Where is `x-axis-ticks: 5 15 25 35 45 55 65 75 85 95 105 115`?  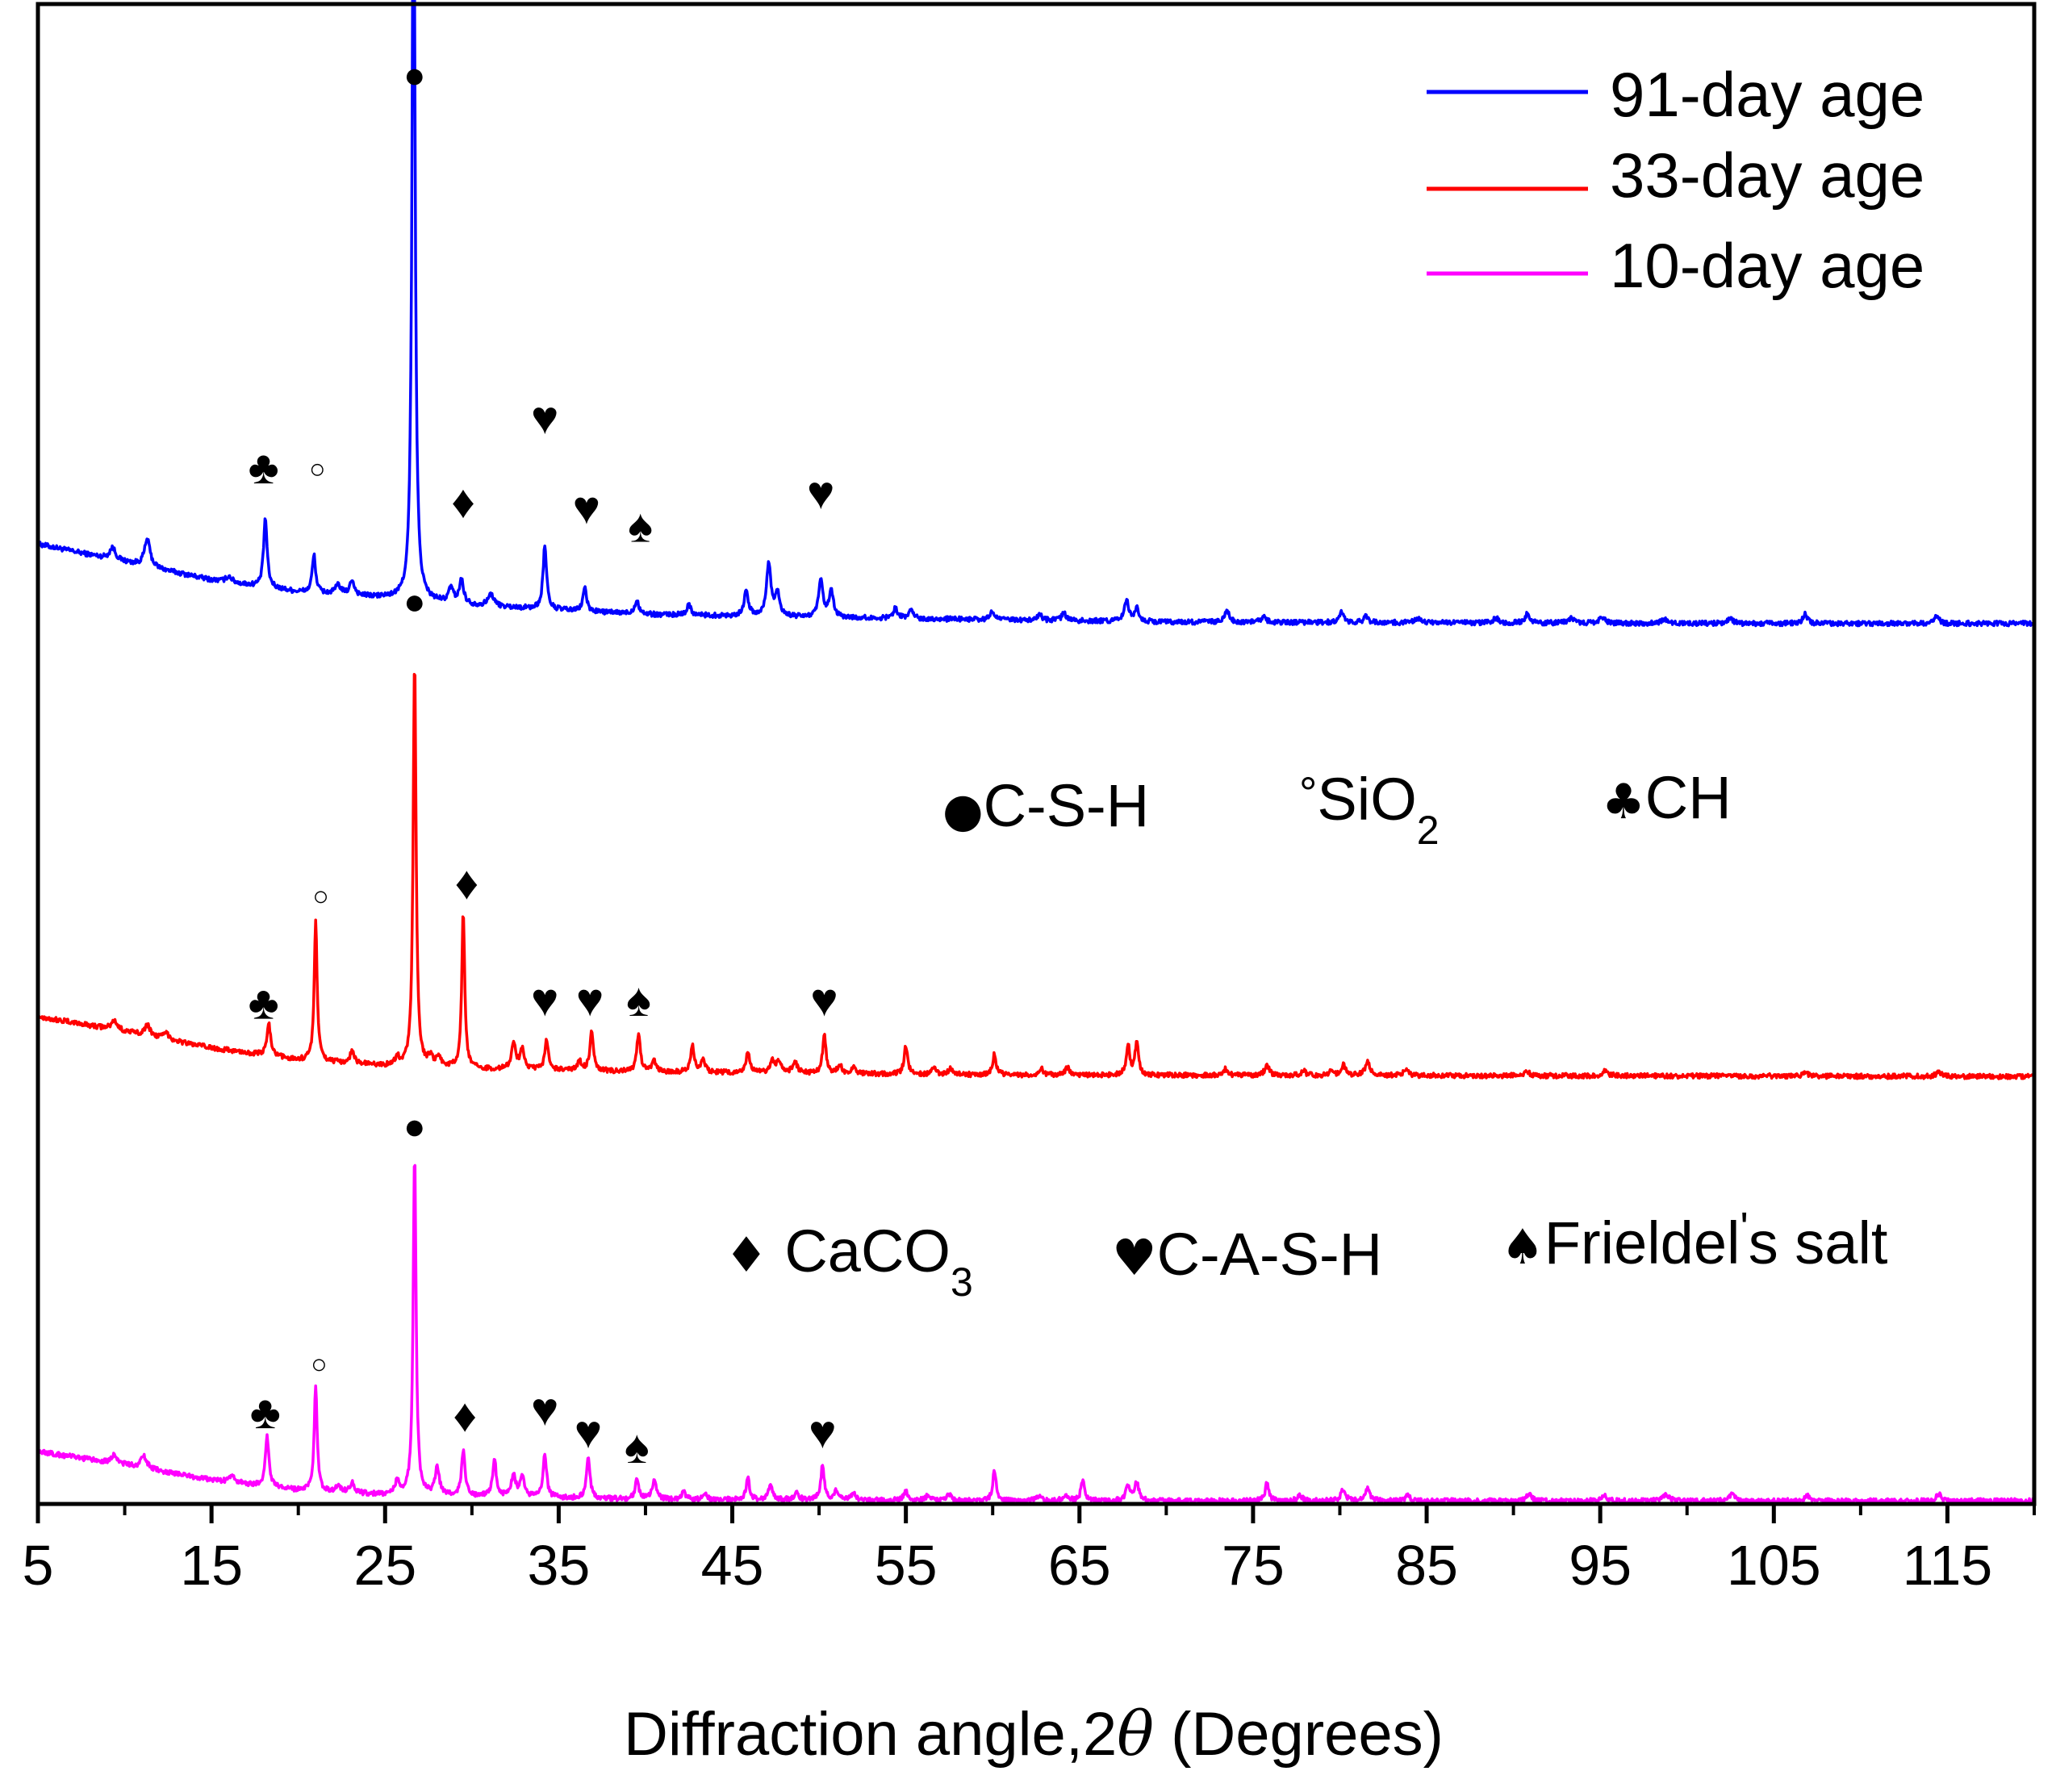 x-axis-ticks: 5 15 25 35 45 55 65 75 85 95 105 115 is located at coordinates (1029, 1550).